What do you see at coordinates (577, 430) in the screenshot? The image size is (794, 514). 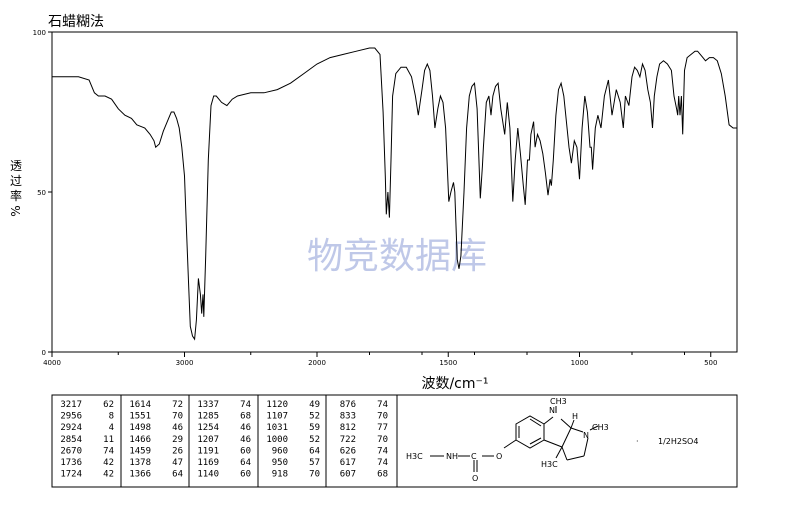 I see `bond-c-n2` at bounding box center [577, 430].